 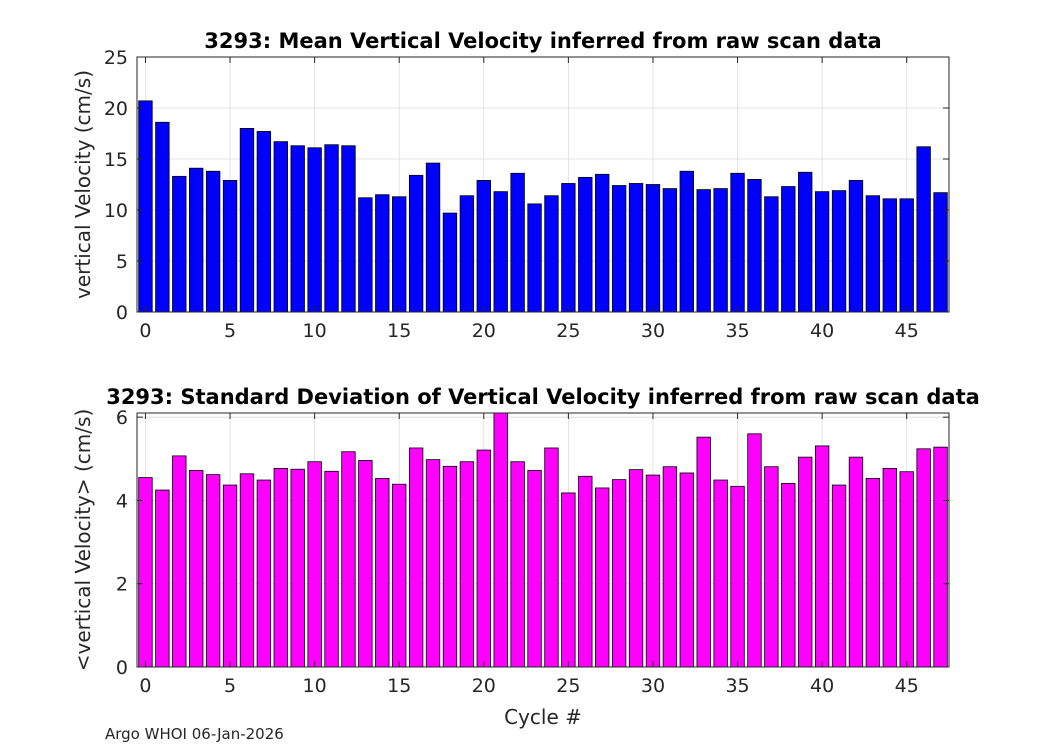 What do you see at coordinates (116, 211) in the screenshot?
I see `y-tick-label: 10` at bounding box center [116, 211].